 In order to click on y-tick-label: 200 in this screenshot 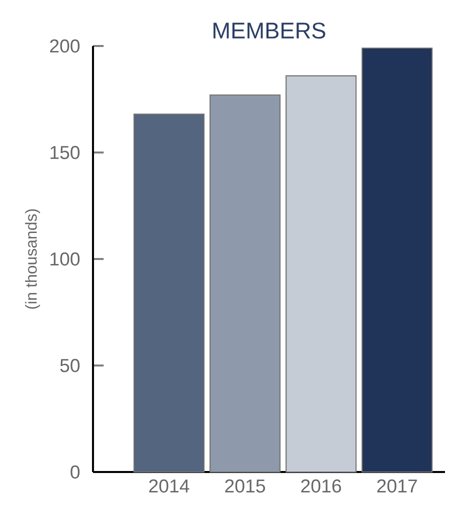, I will do `click(65, 46)`.